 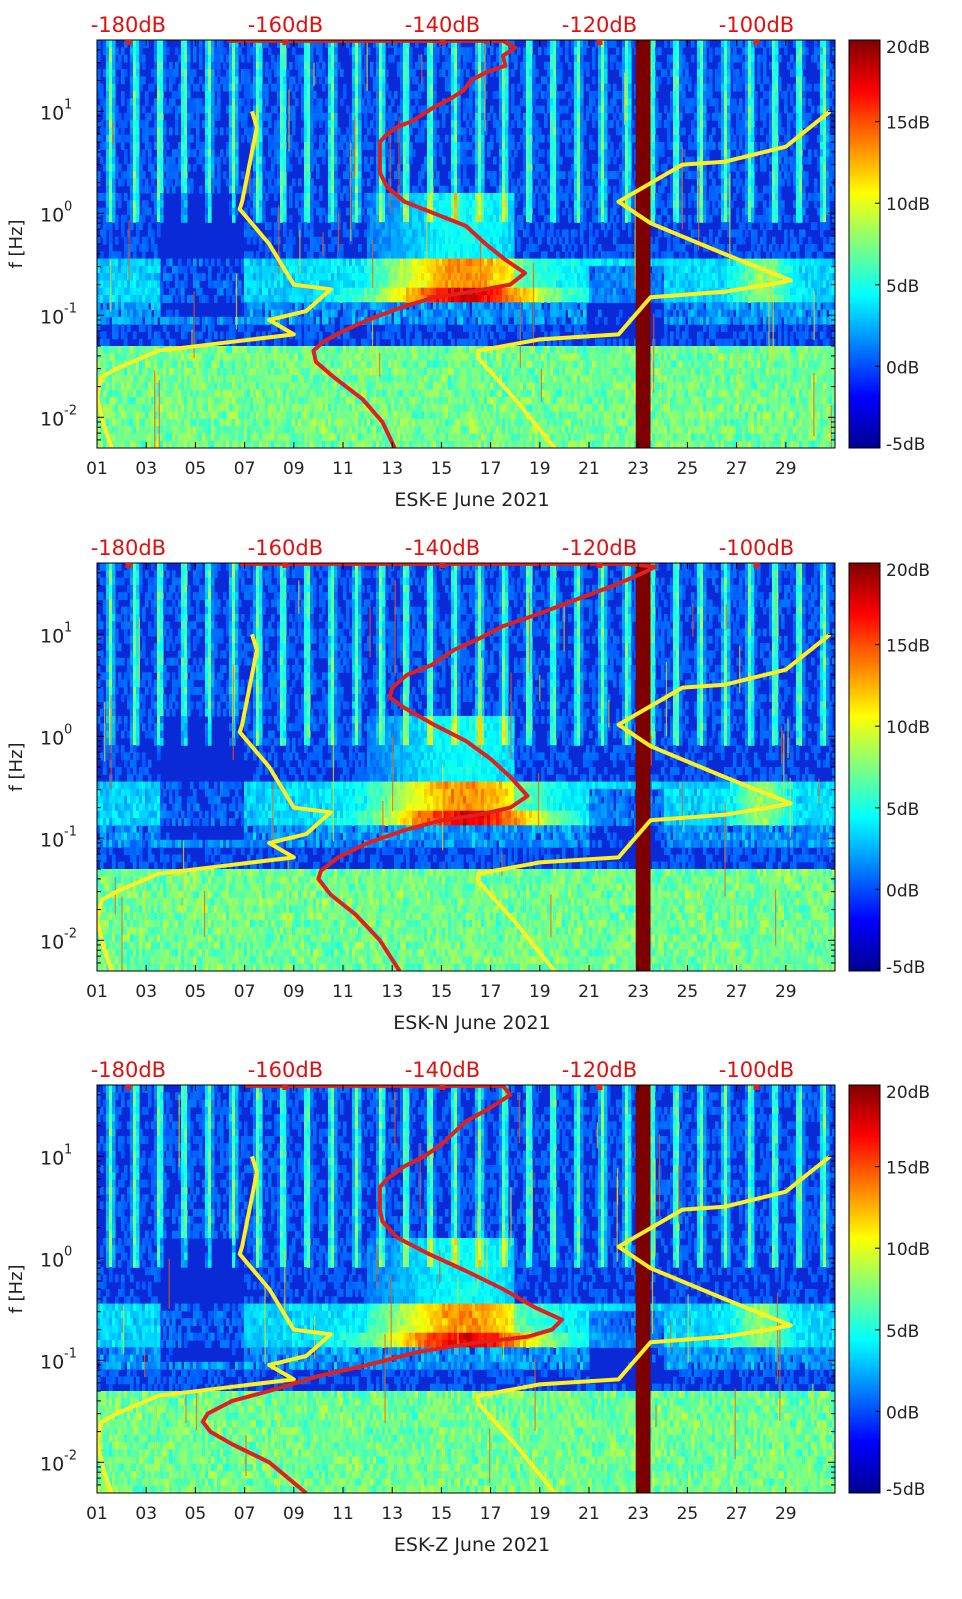 What do you see at coordinates (285, 1070) in the screenshot?
I see `top-db-label: -160dB` at bounding box center [285, 1070].